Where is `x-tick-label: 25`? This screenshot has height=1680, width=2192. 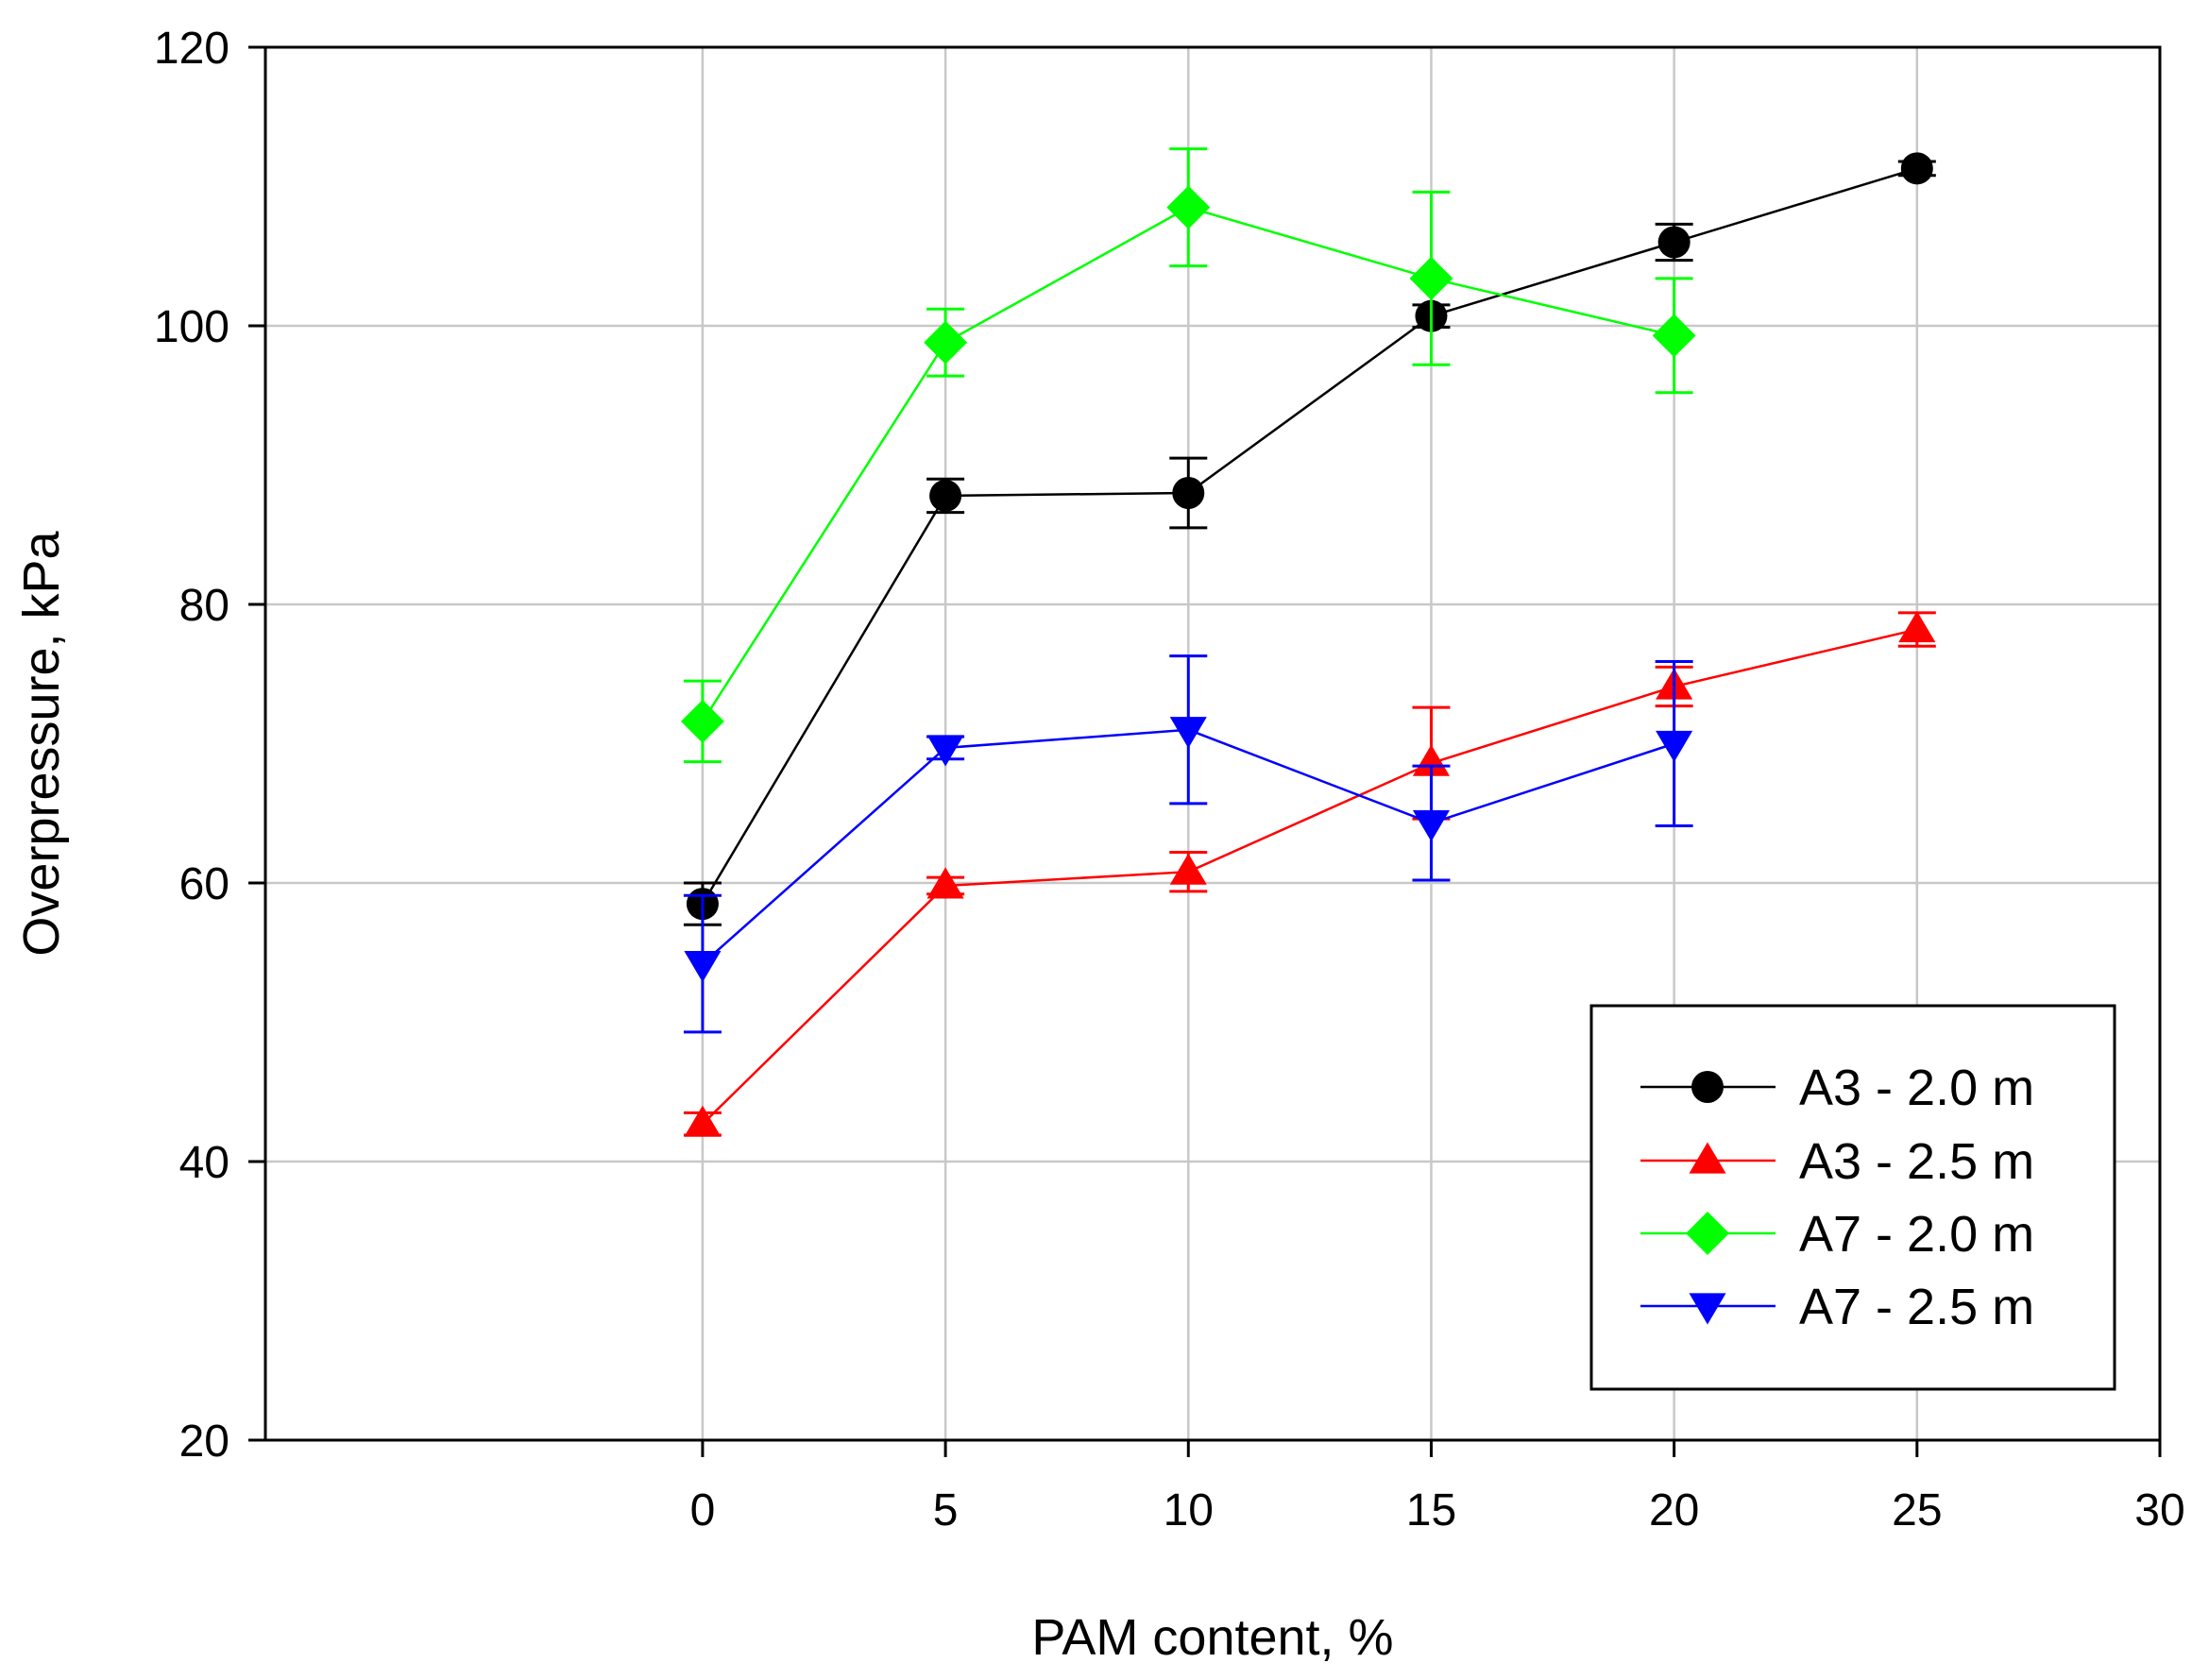 x-tick-label: 25 is located at coordinates (1917, 1510).